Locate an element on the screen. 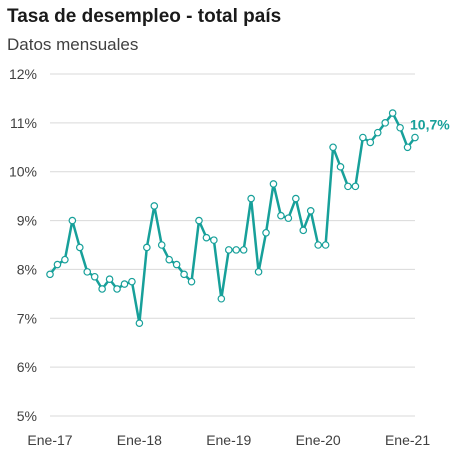 The height and width of the screenshot is (453, 453). x-tick-label: Ene-18 is located at coordinates (139, 440).